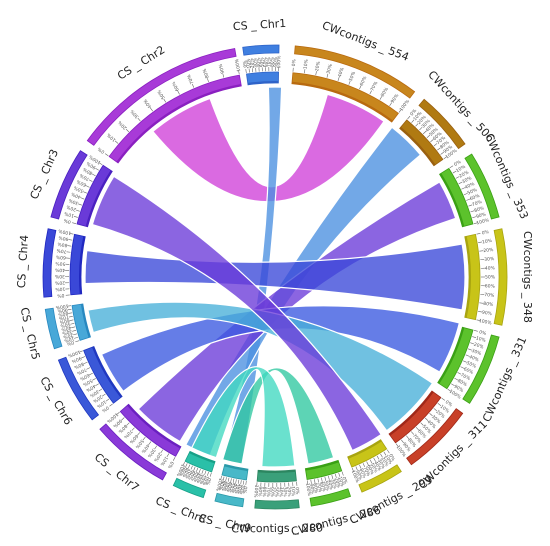  I want to click on segment-outer-CS_Chr2, so click(161, 97).